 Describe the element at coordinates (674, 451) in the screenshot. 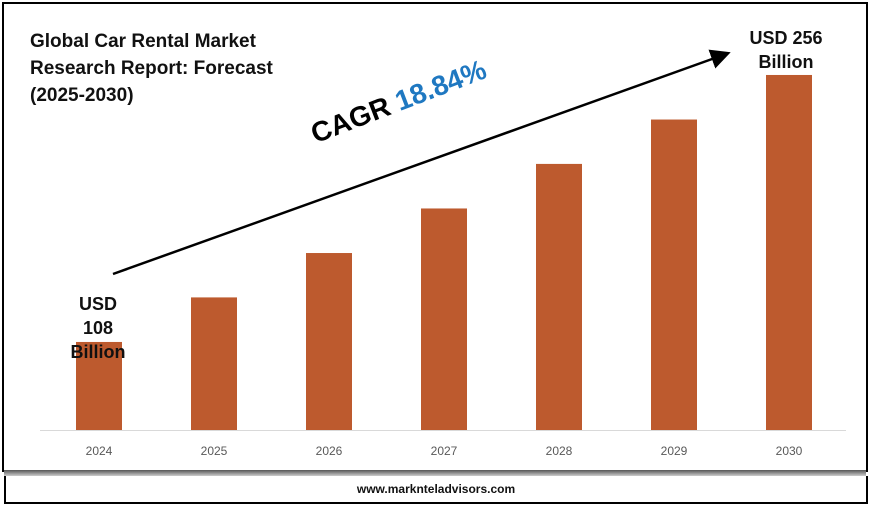

I see `x-tick-label: 2029` at that location.